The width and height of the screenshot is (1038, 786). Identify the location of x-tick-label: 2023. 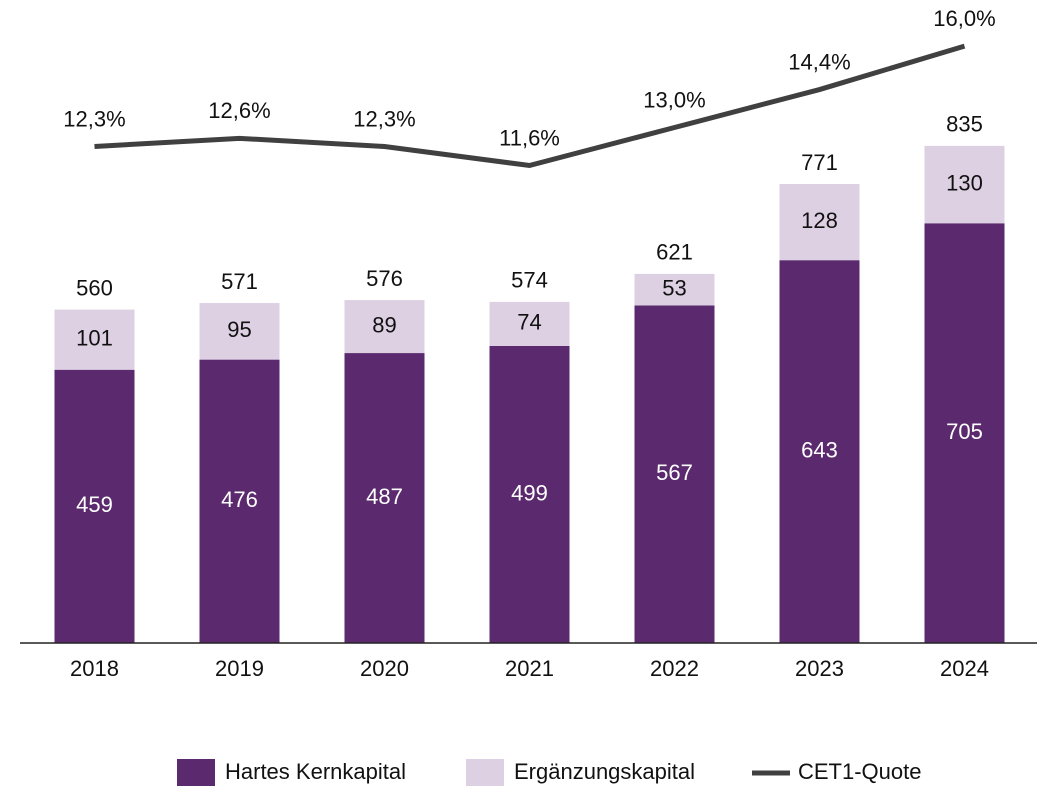
(819, 668).